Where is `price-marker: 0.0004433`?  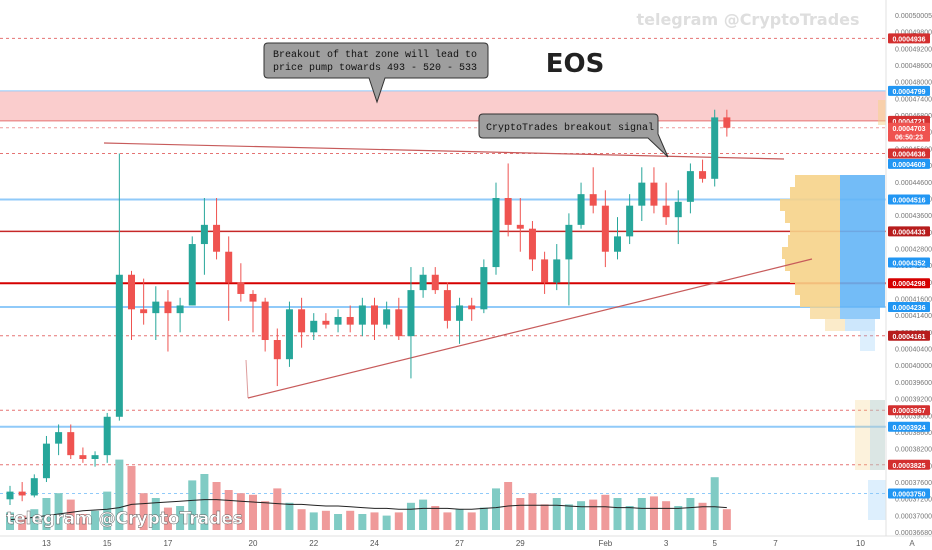
price-marker: 0.0004433 is located at coordinates (909, 231).